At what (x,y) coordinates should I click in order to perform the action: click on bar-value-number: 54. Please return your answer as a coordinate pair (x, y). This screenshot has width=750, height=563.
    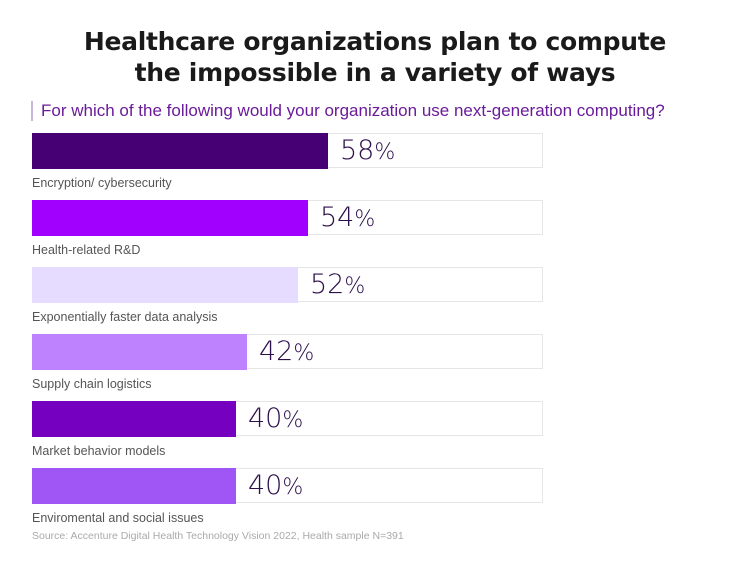
    Looking at the image, I should click on (337, 217).